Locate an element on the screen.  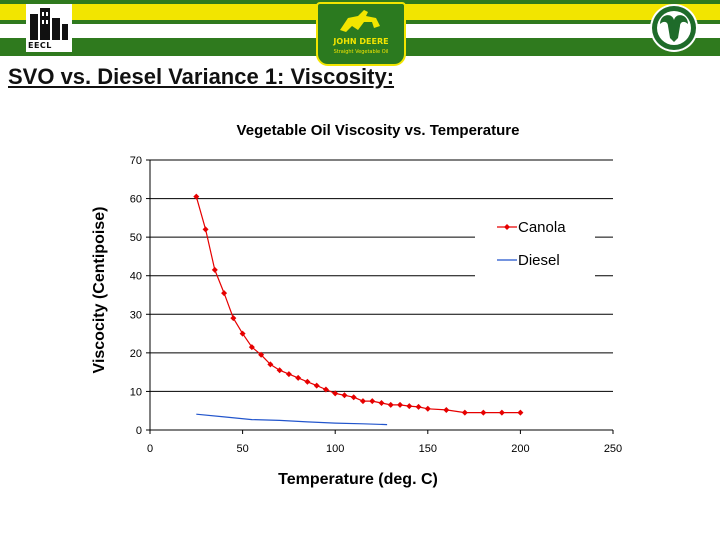
legend-label: Canola is located at coordinates (542, 227).